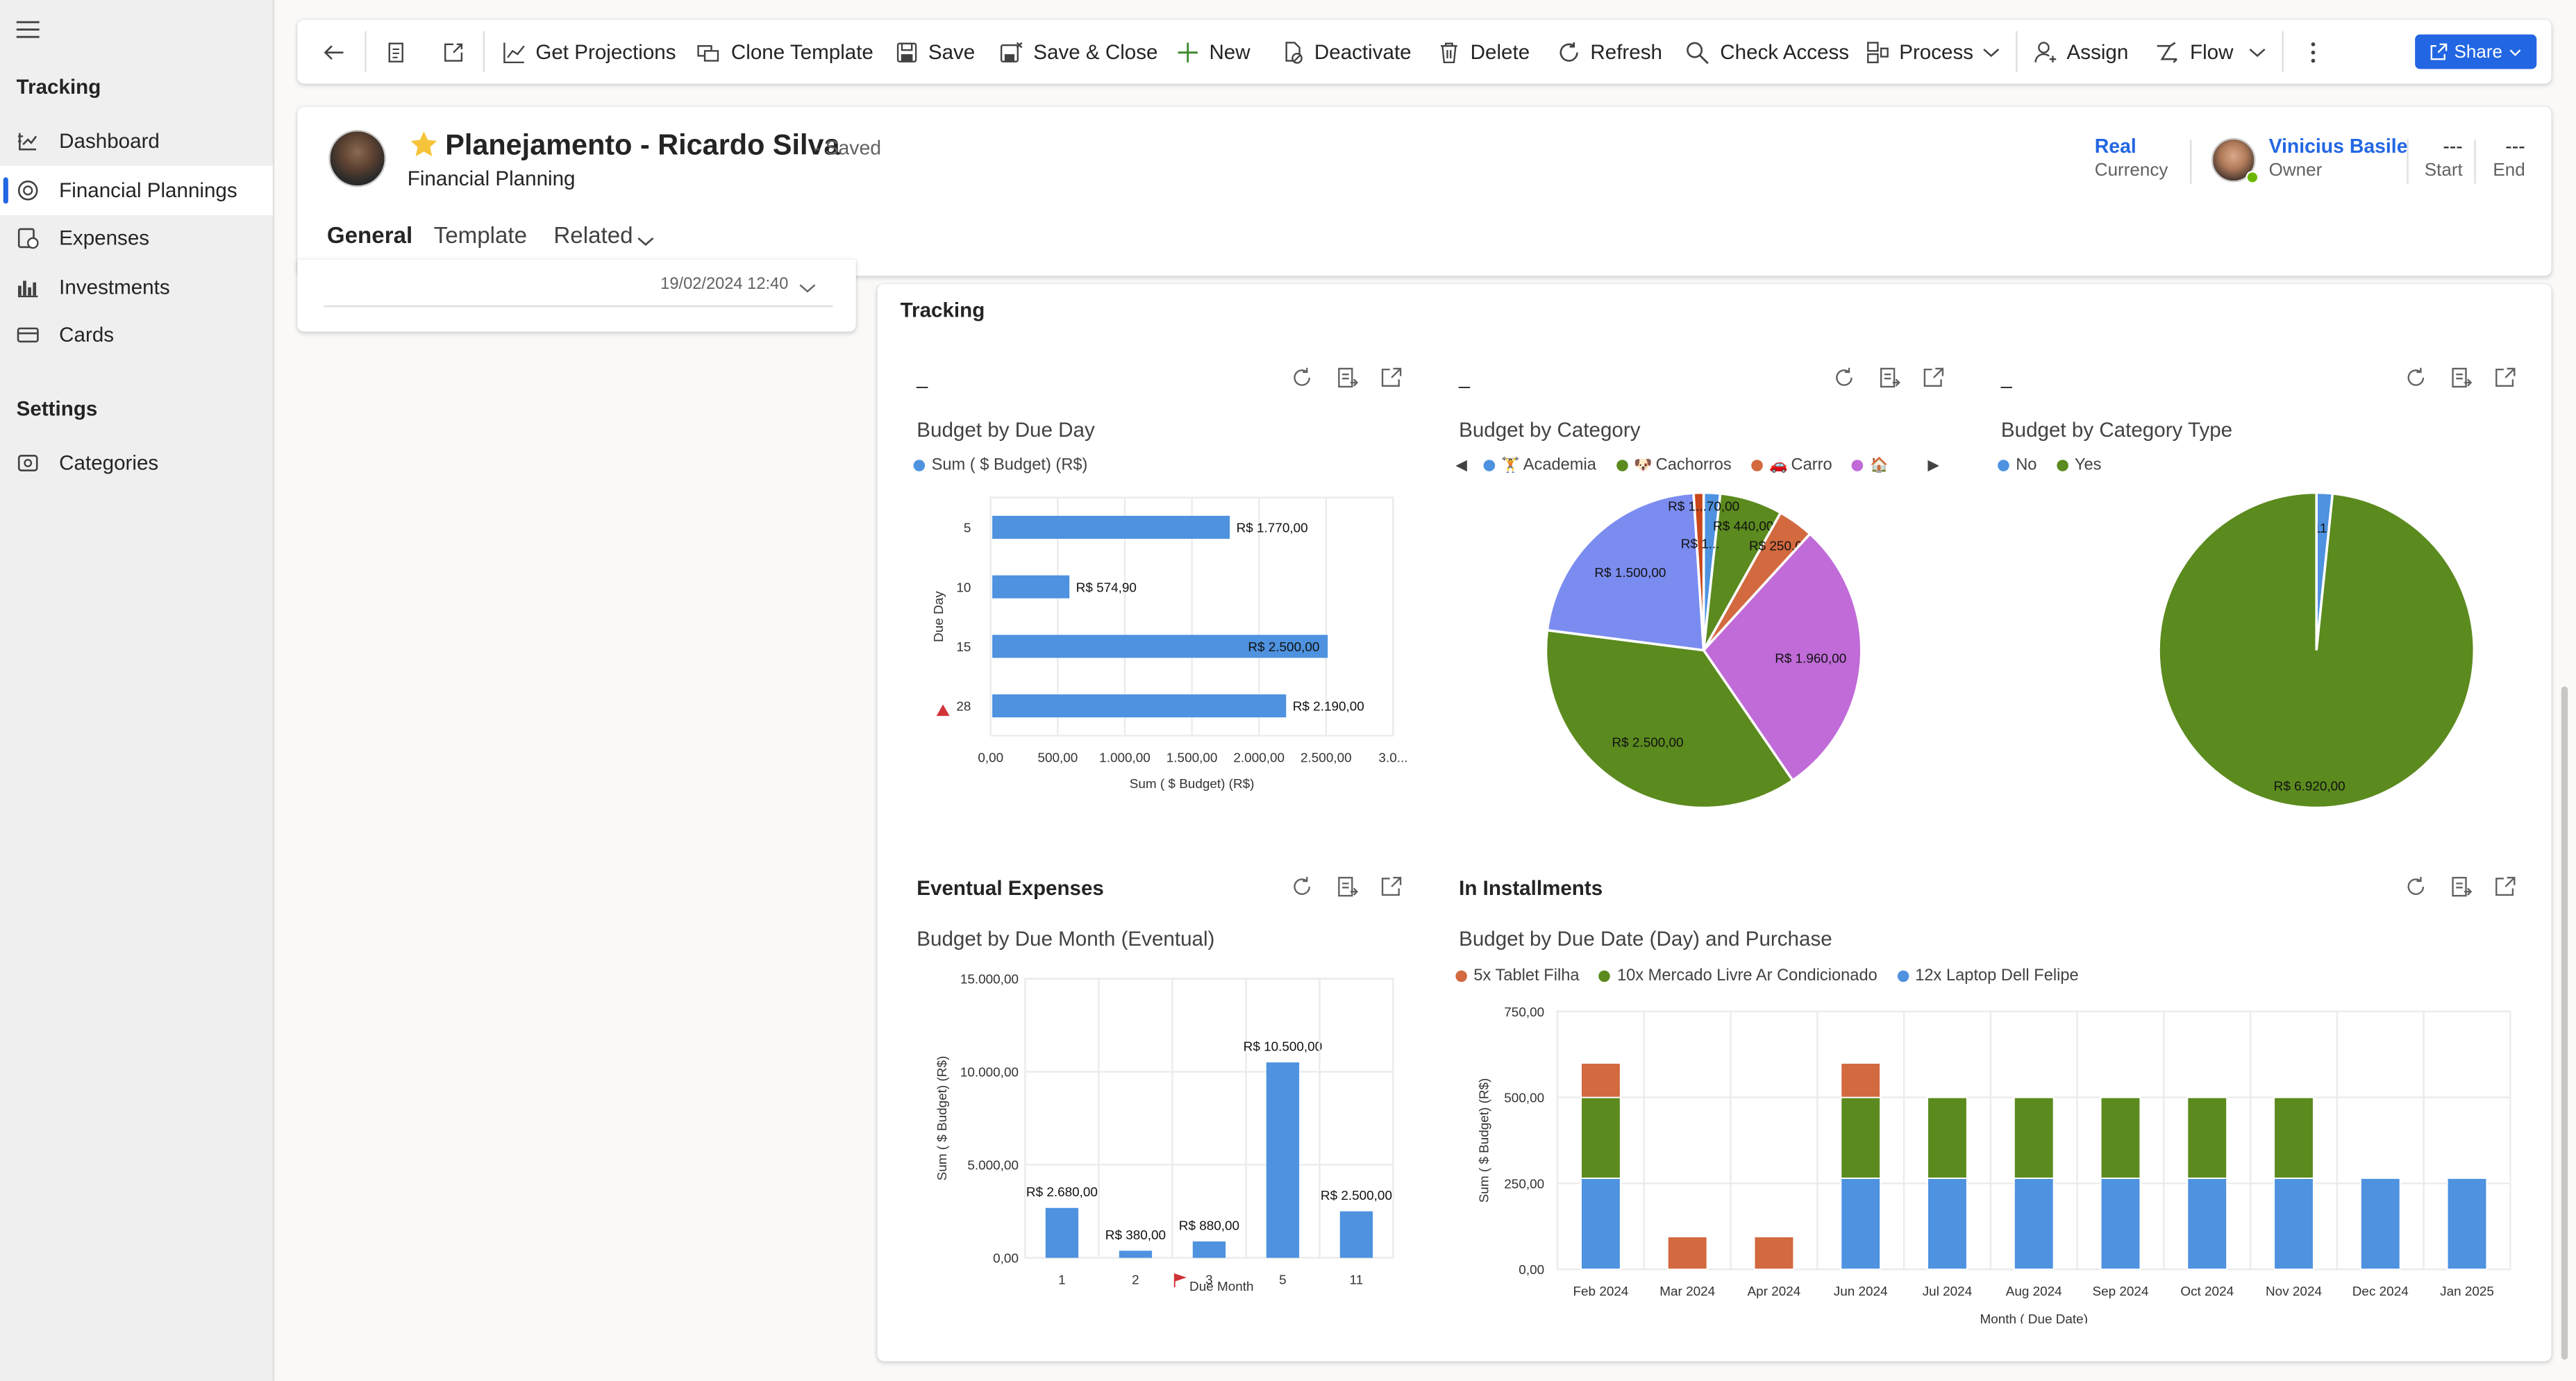  I want to click on legend-next-icon: ▶, so click(1933, 465).